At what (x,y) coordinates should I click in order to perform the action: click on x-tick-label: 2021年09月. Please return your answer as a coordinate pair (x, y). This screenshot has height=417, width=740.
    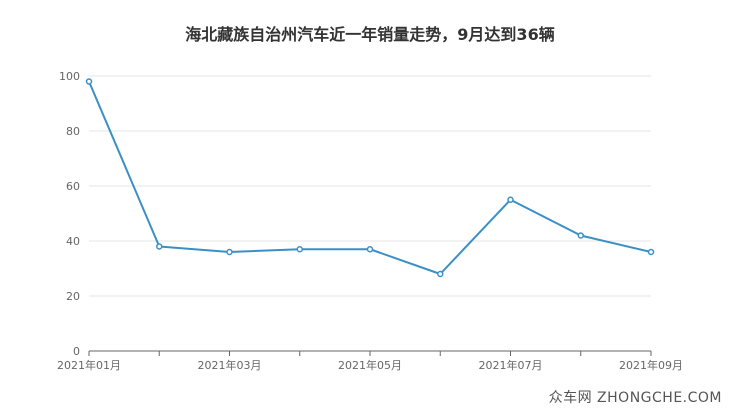
    Looking at the image, I should click on (651, 365).